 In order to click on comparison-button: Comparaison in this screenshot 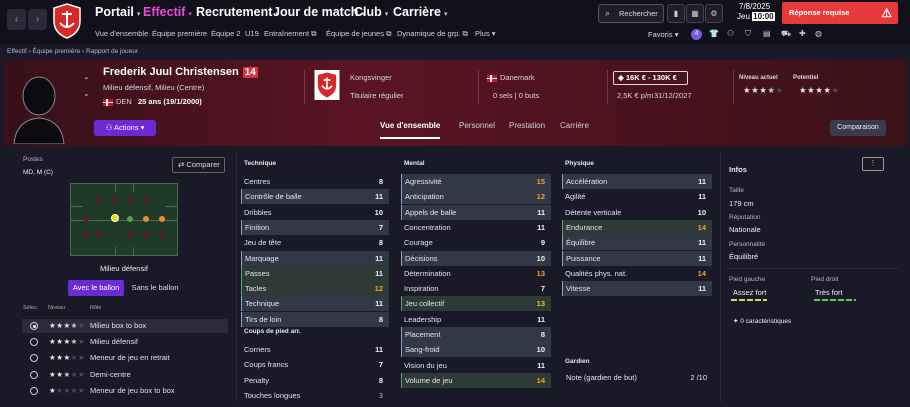, I will do `click(858, 128)`.